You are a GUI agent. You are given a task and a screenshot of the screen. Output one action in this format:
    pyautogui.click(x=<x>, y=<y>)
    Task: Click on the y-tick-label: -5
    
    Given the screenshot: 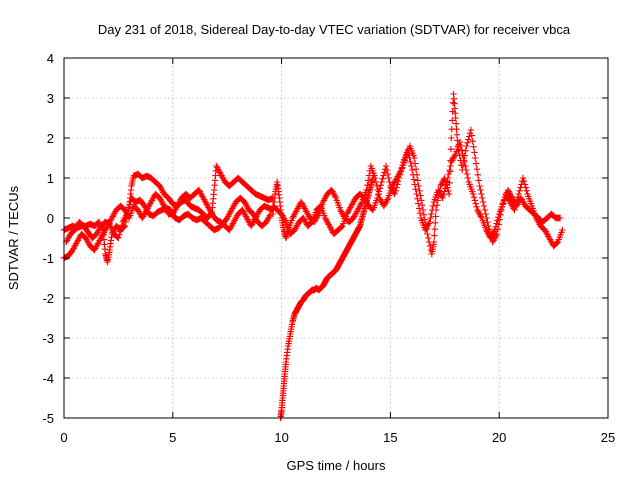 What is the action you would take?
    pyautogui.click(x=48, y=418)
    